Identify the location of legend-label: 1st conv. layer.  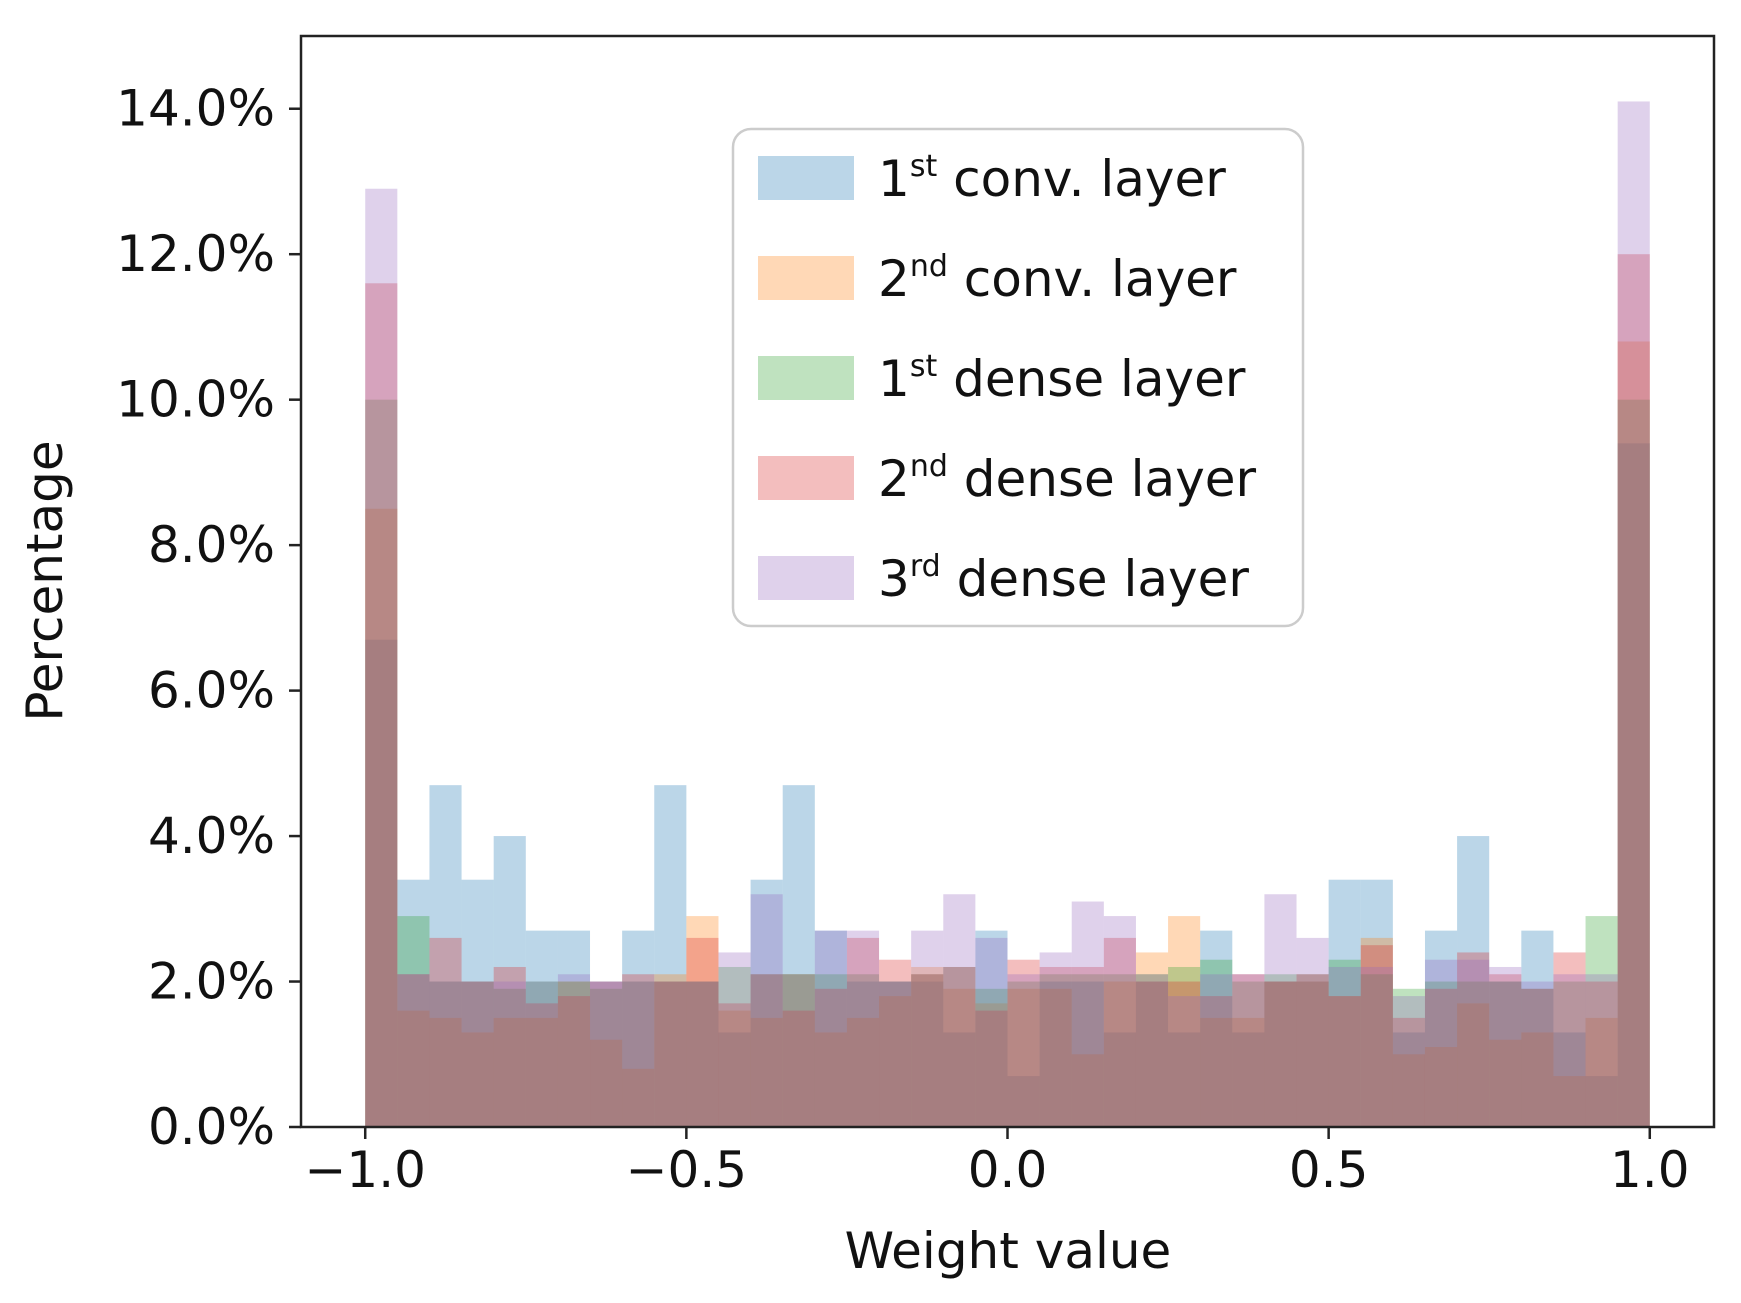
(1052, 178).